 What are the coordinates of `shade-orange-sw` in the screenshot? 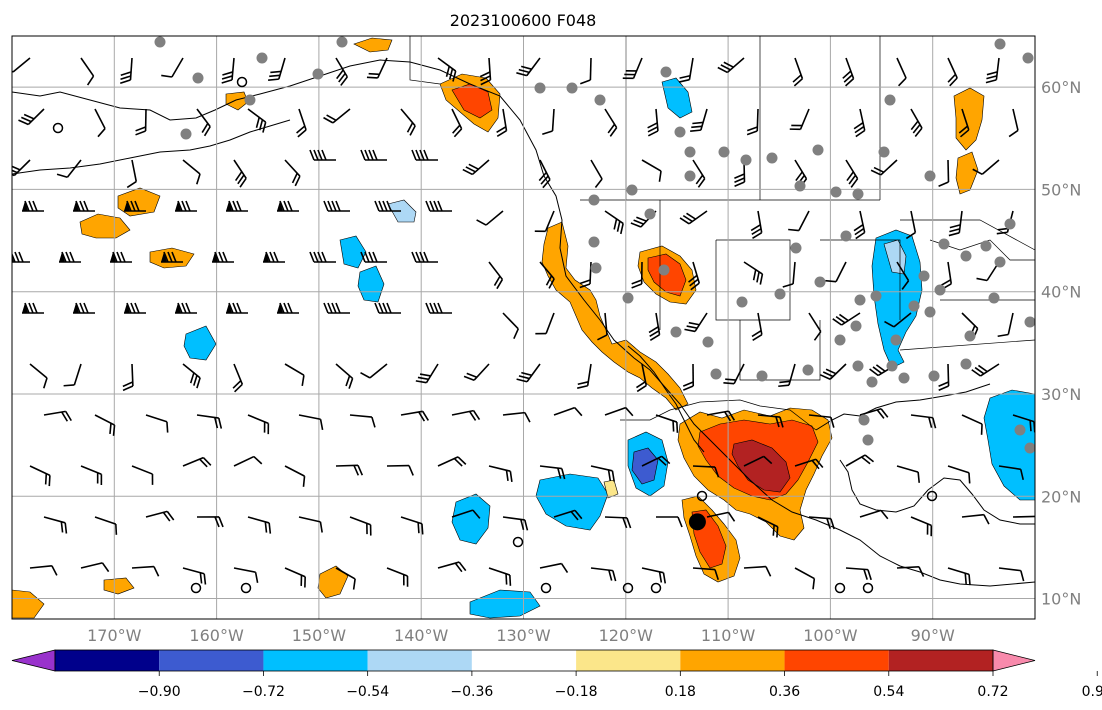 It's located at (28, 604).